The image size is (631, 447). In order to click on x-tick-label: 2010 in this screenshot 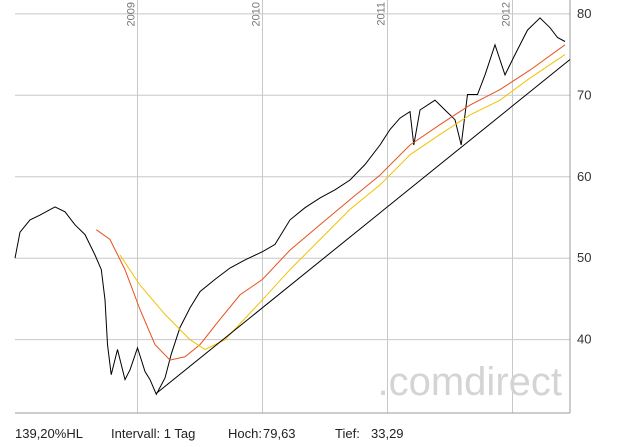, I will do `click(257, 14)`.